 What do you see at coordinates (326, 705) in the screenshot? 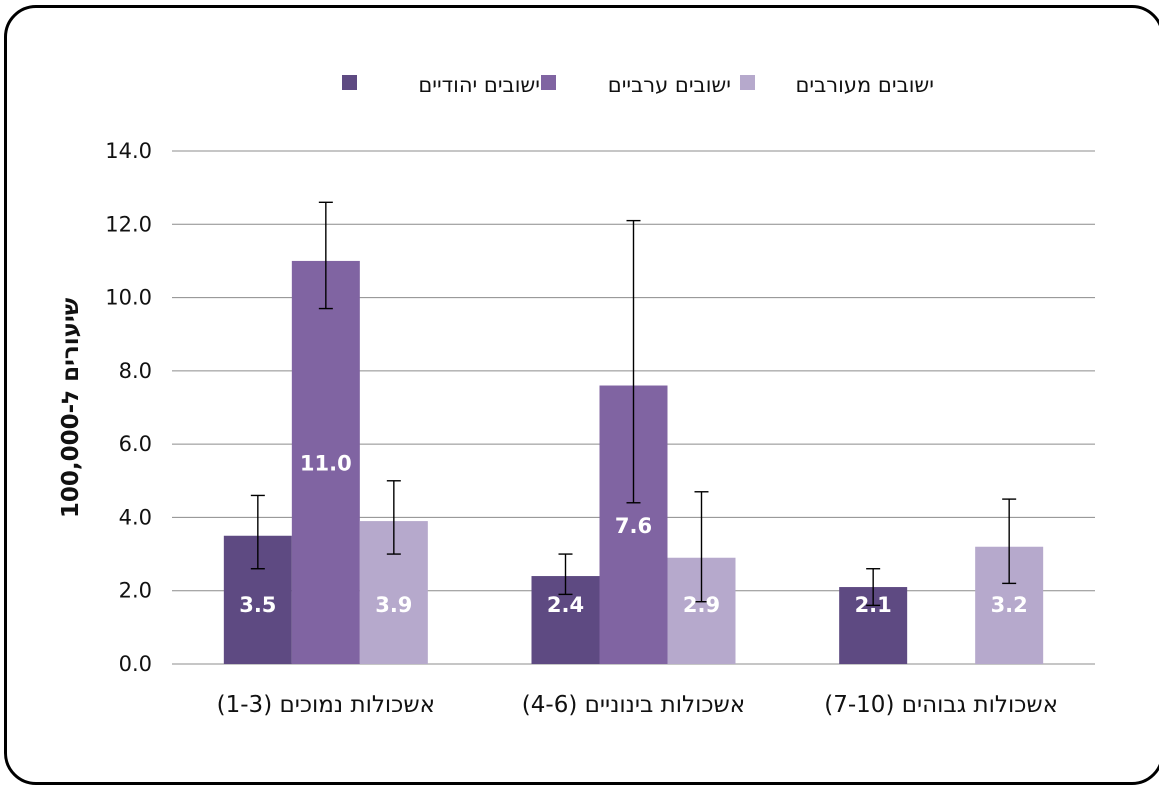
I see `x-category-label: אשכולות נמוכים (1-3)` at bounding box center [326, 705].